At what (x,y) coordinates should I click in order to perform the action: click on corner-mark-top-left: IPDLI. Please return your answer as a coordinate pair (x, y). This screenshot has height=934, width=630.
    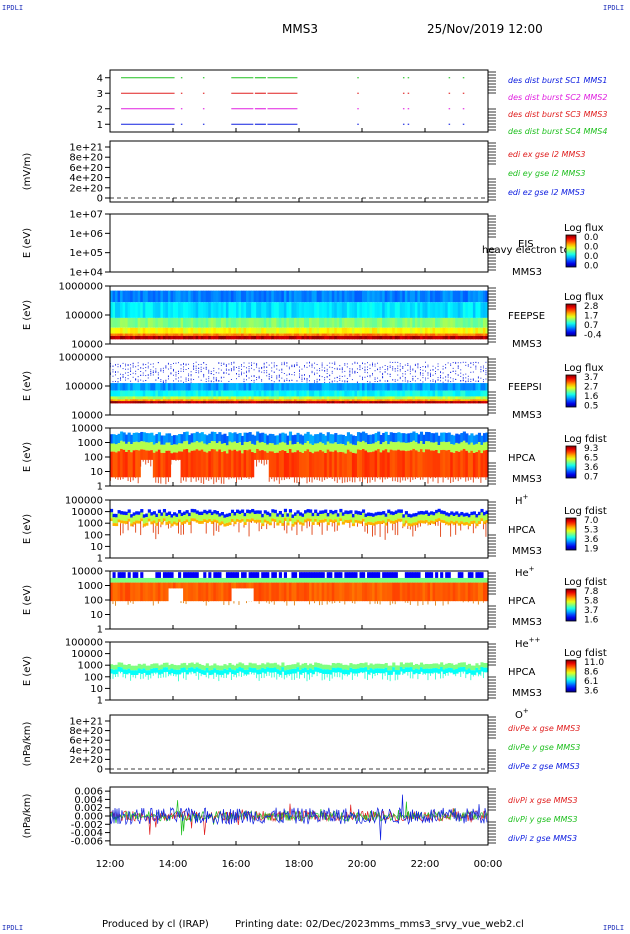
    Looking at the image, I should click on (13, 8).